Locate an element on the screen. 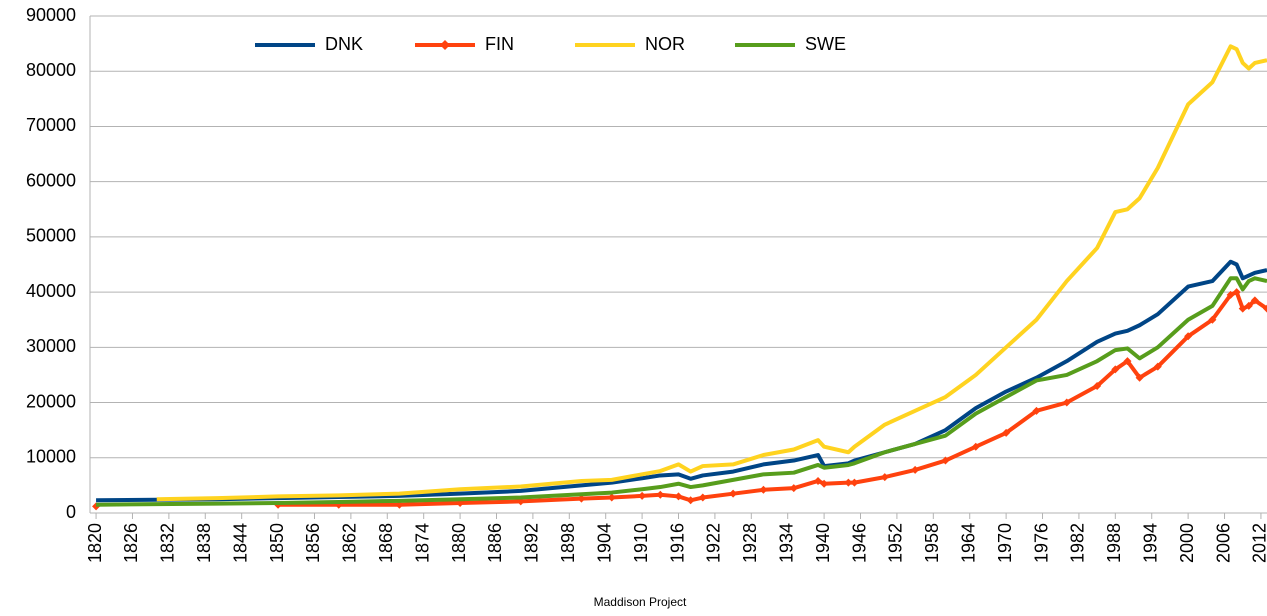  x-tick-label: 1826 is located at coordinates (131, 543).